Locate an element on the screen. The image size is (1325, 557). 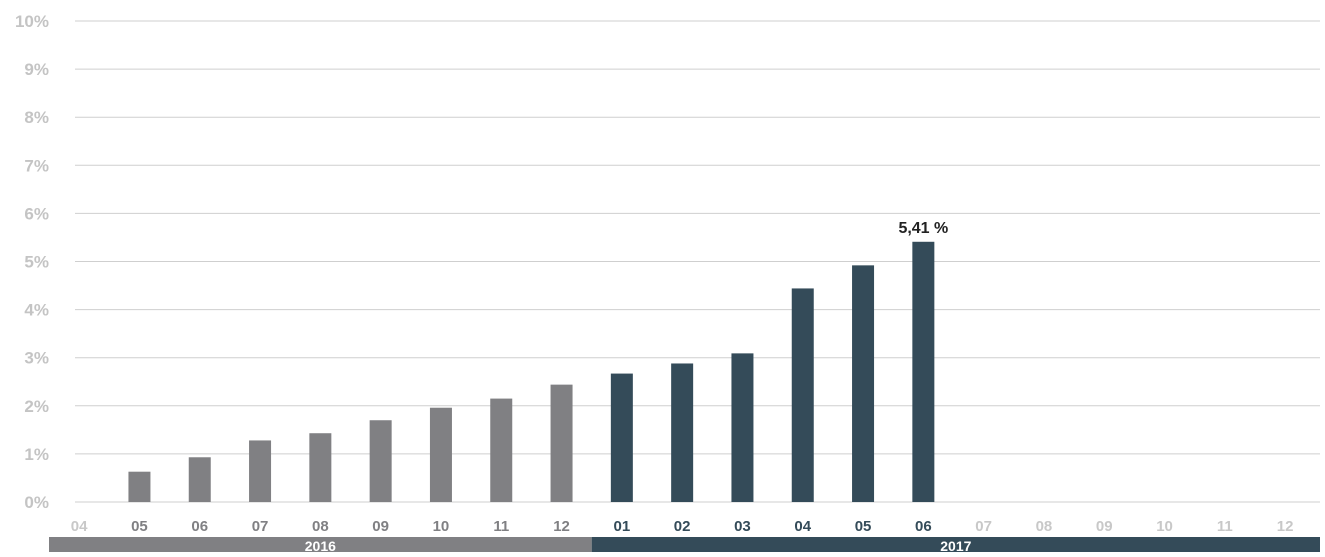
year-band-label: 2017 is located at coordinates (955, 545).